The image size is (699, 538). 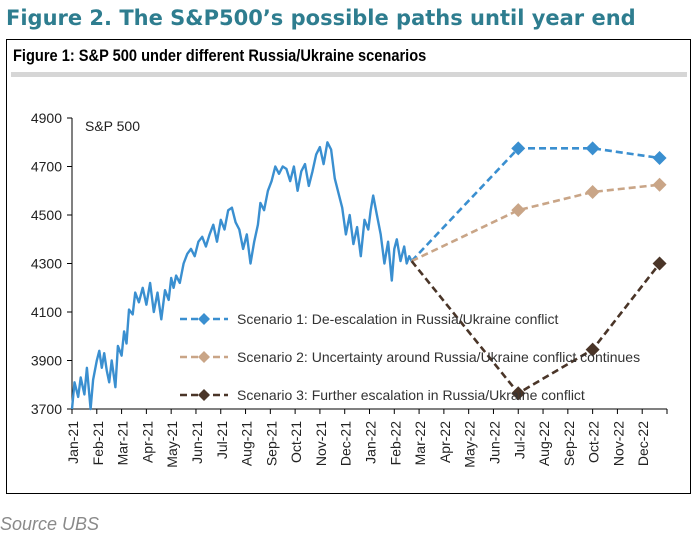 I want to click on x-tick-label: Mar-22, so click(x=420, y=443).